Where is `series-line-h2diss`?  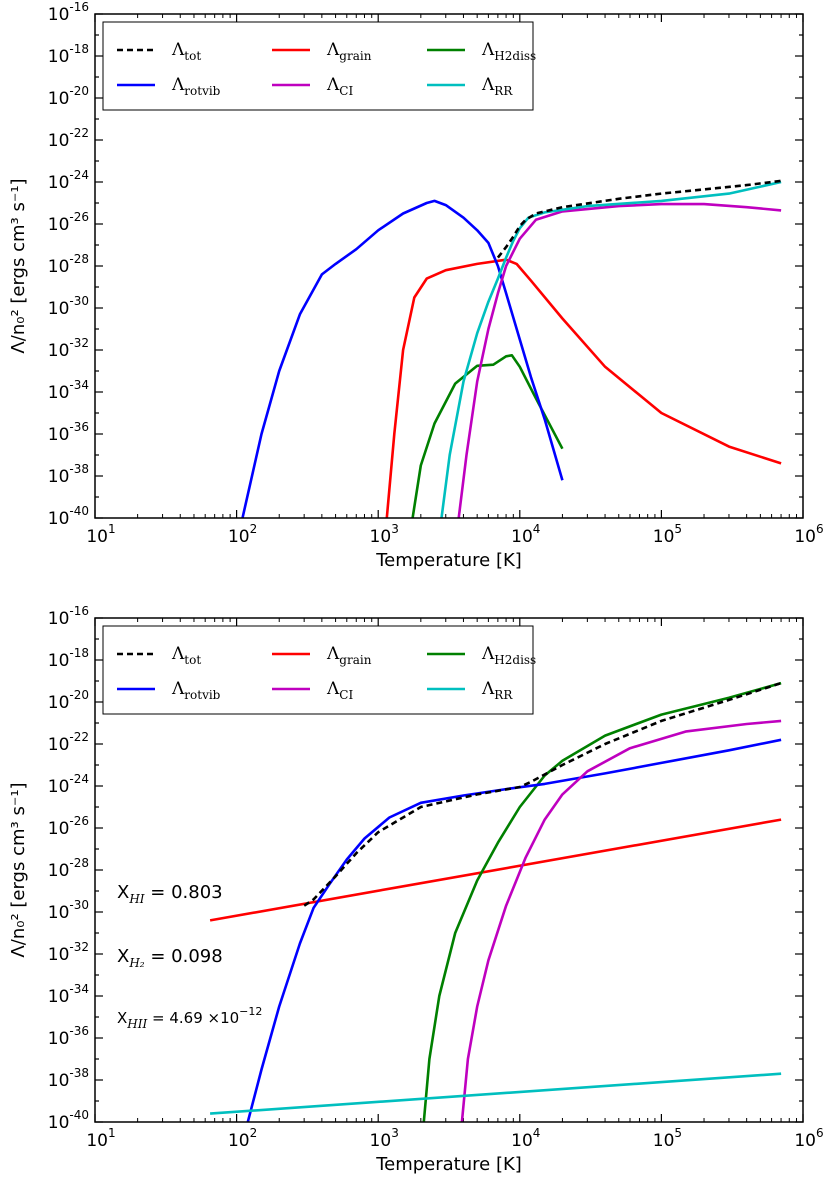 series-line-h2diss is located at coordinates (487, 436).